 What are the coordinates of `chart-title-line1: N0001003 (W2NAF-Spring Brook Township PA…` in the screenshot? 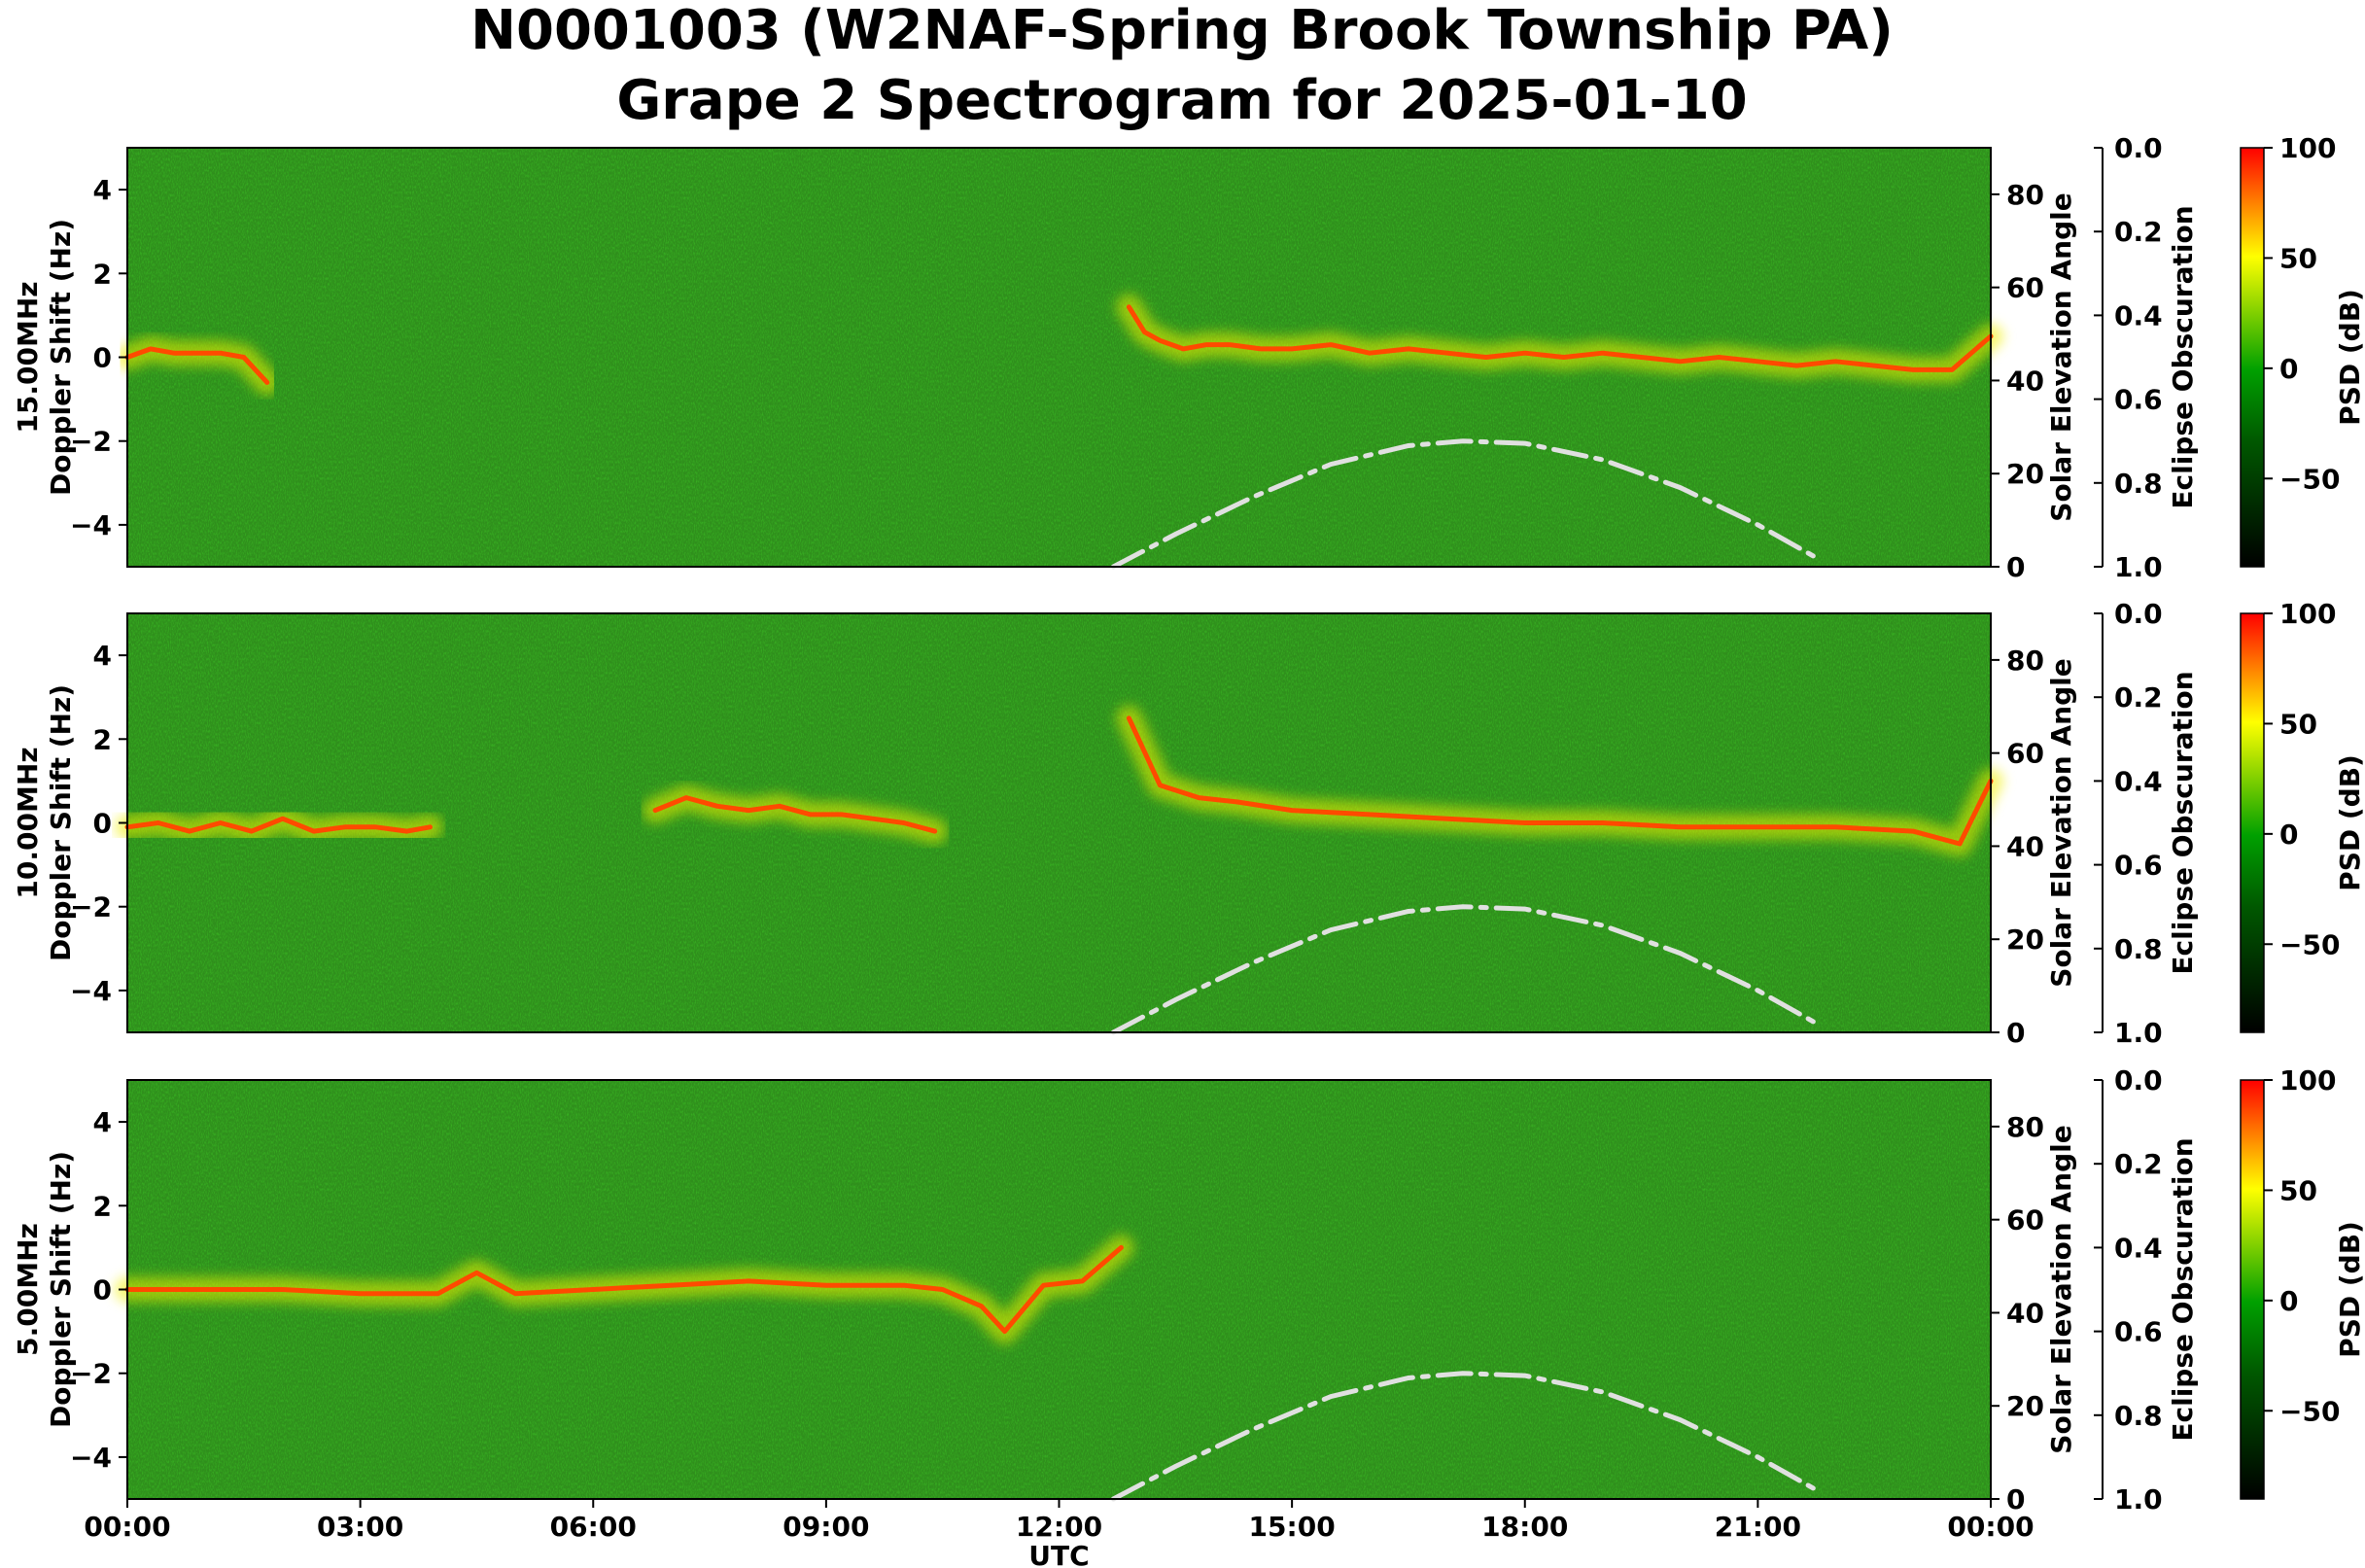 It's located at (1182, 31).